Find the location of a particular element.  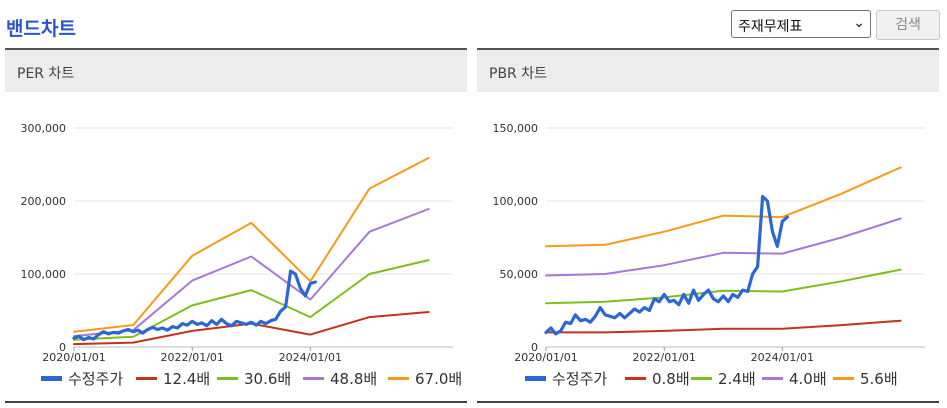

legend-label: 0.8배 is located at coordinates (671, 379).